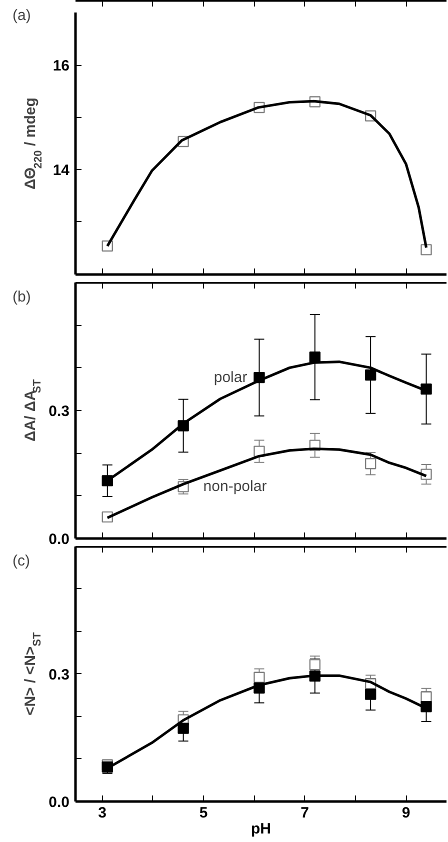  What do you see at coordinates (21, 561) in the screenshot?
I see `text: (c)` at bounding box center [21, 561].